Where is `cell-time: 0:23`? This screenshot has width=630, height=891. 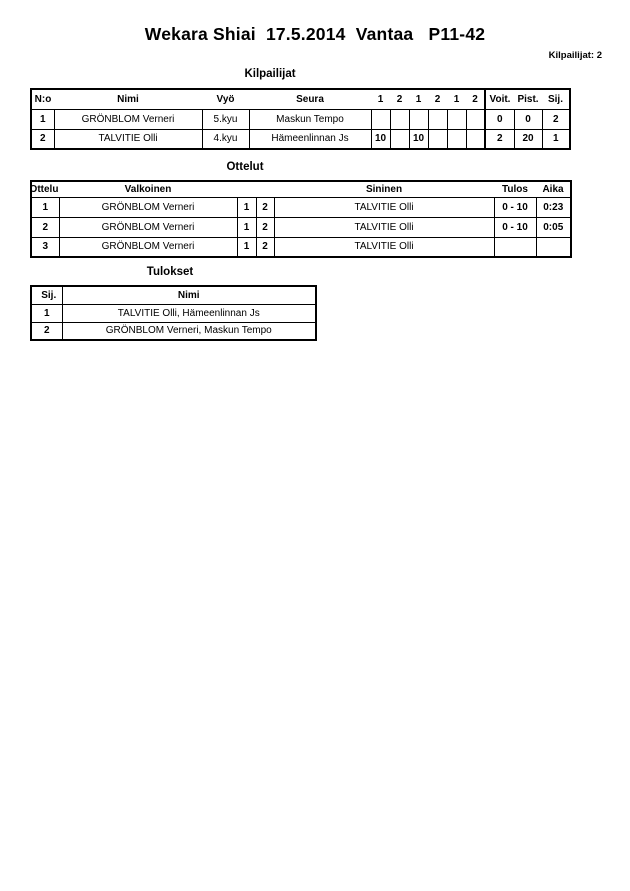
cell-time: 0:23 is located at coordinates (553, 207).